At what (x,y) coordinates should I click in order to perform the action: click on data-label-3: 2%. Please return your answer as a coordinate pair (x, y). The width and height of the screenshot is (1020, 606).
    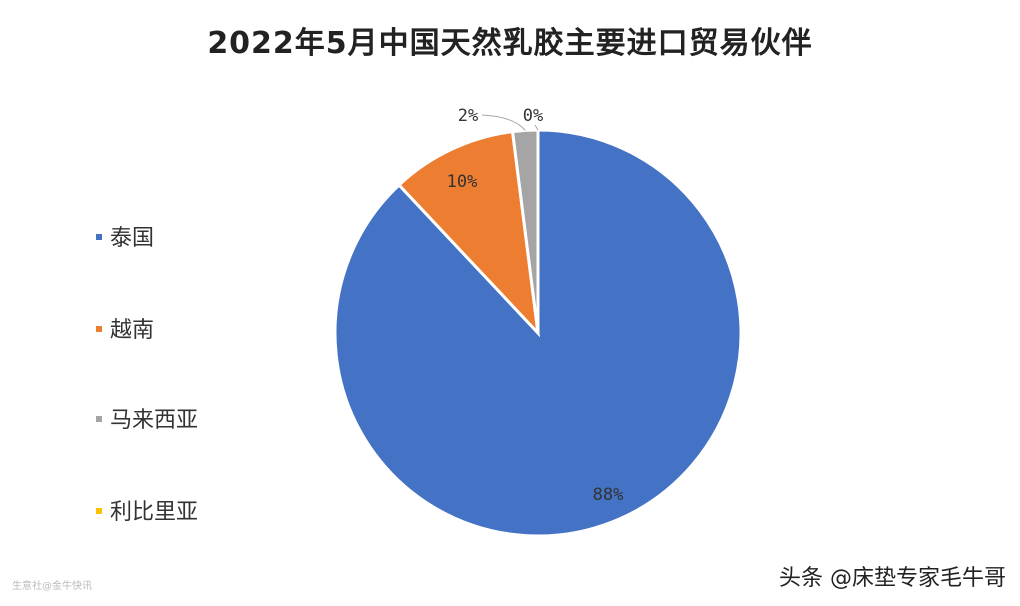
    Looking at the image, I should click on (468, 116).